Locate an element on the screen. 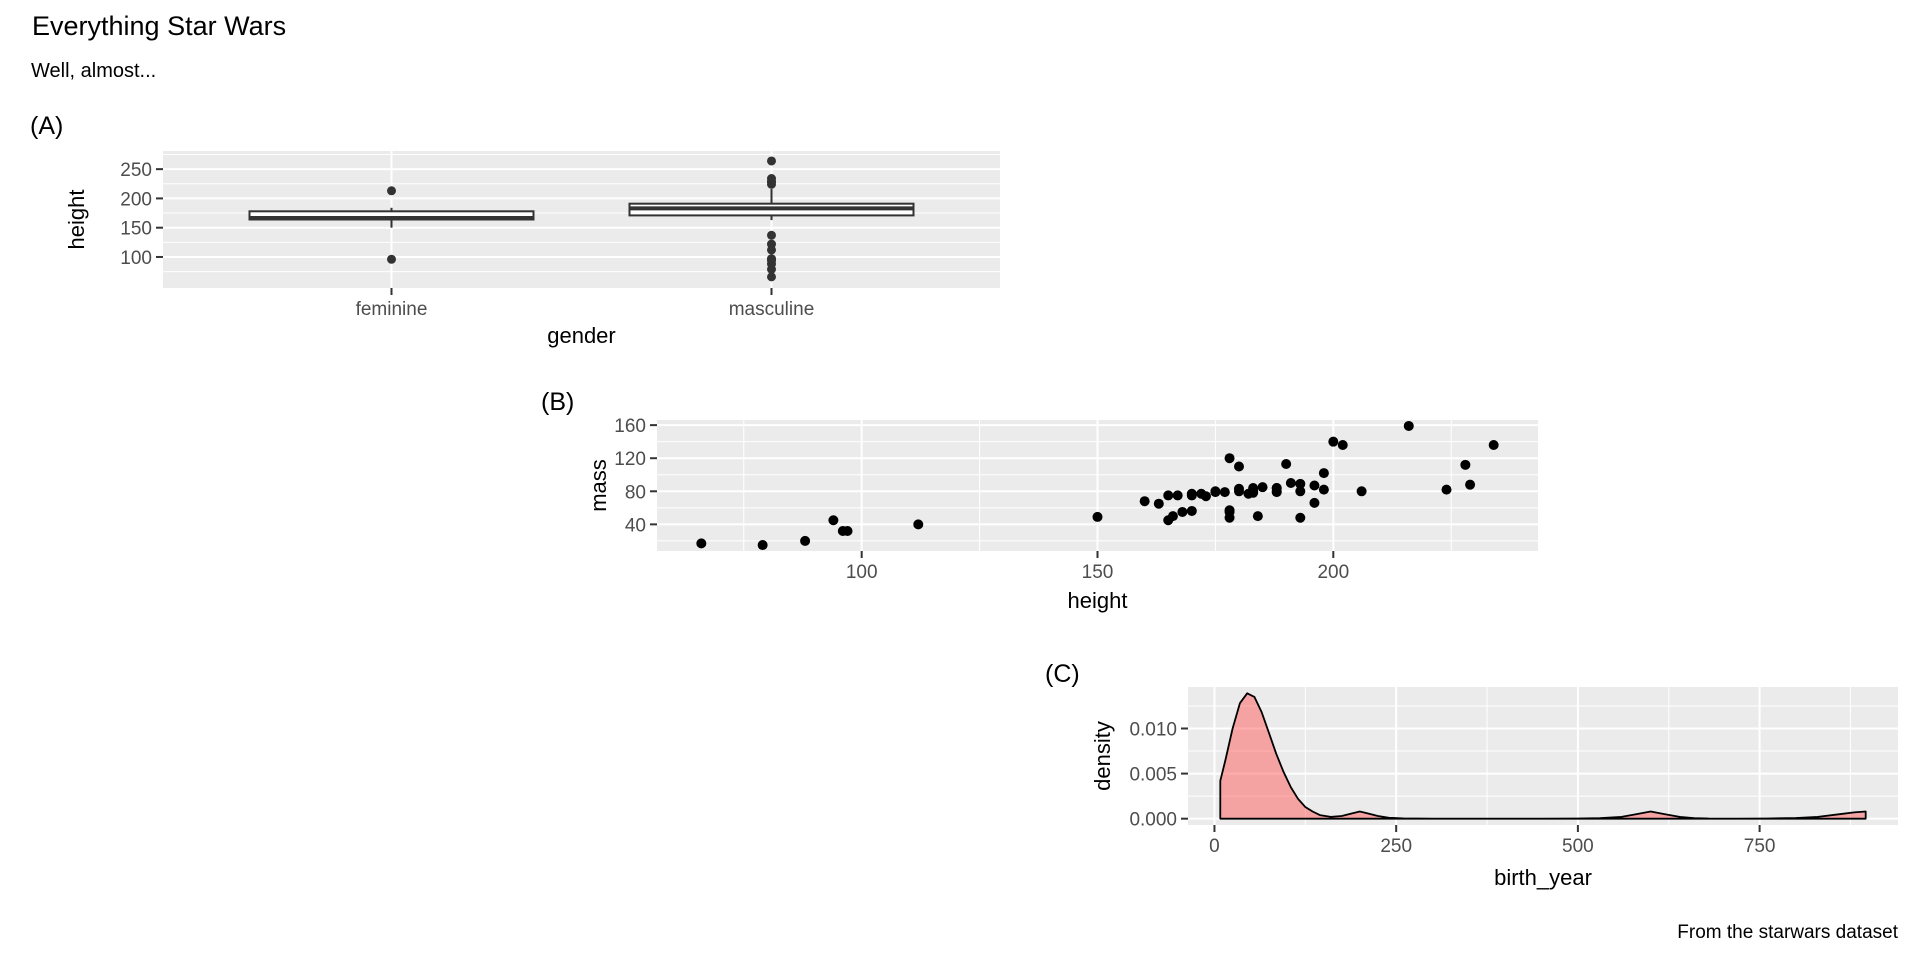  y-tick-label: 40 is located at coordinates (635, 525).